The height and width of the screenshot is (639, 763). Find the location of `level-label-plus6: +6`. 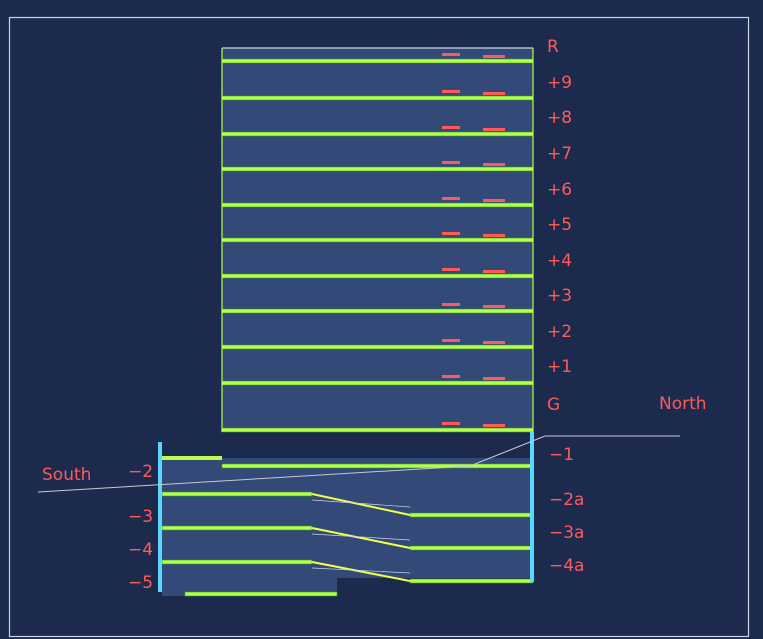

level-label-plus6: +6 is located at coordinates (560, 190).